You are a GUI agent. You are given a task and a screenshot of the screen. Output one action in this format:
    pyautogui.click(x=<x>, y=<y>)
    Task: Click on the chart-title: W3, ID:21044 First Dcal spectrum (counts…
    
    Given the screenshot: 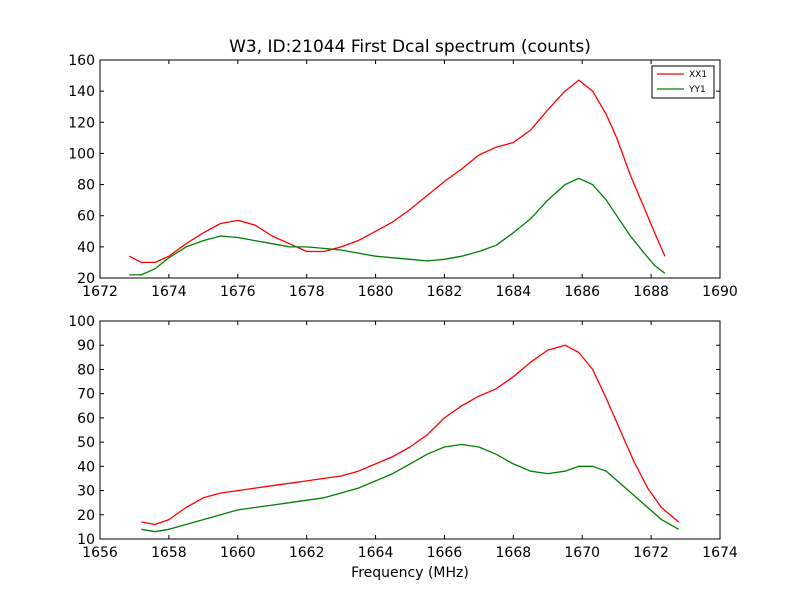 What is the action you would take?
    pyautogui.click(x=410, y=47)
    